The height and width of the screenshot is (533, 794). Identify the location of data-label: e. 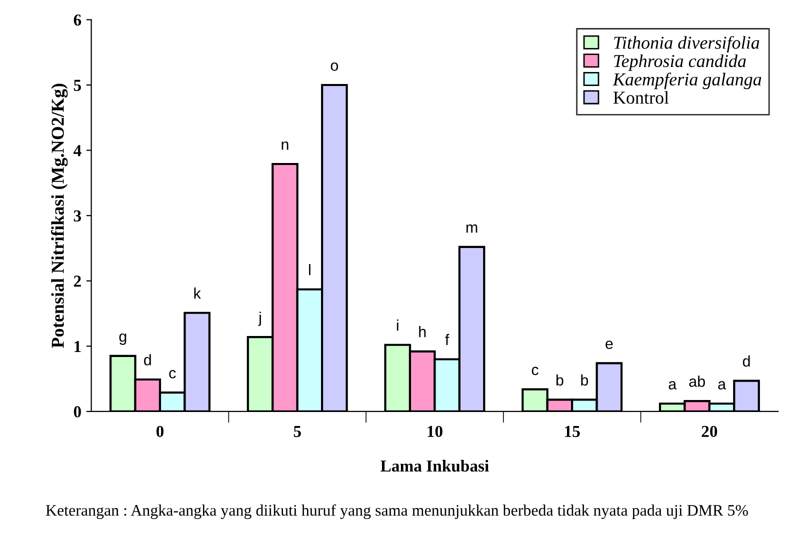
(609, 345).